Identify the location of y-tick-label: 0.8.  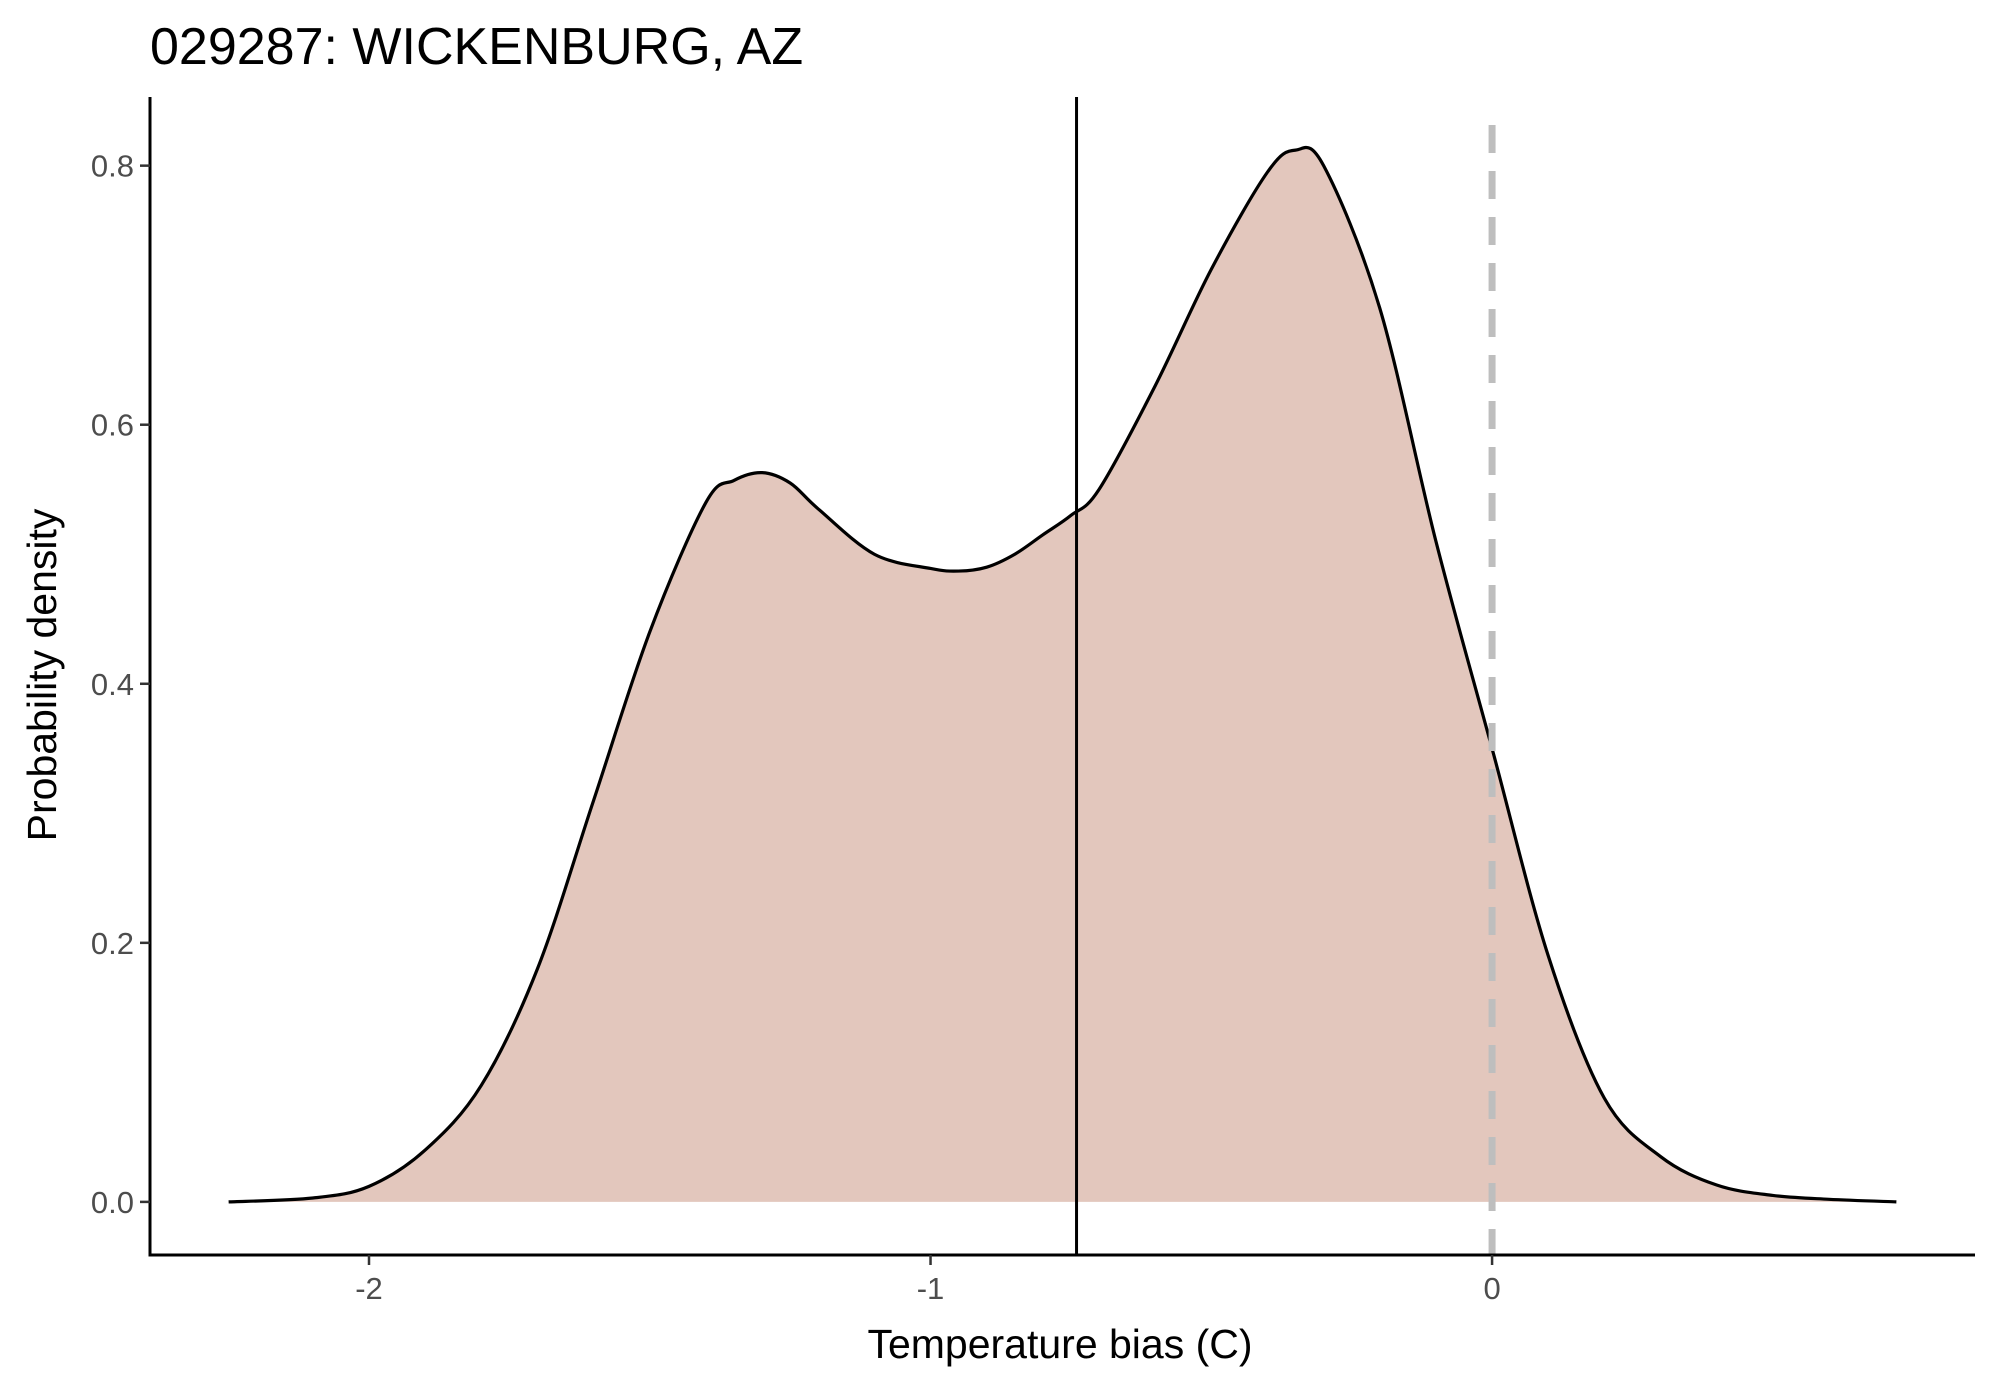
(112, 166).